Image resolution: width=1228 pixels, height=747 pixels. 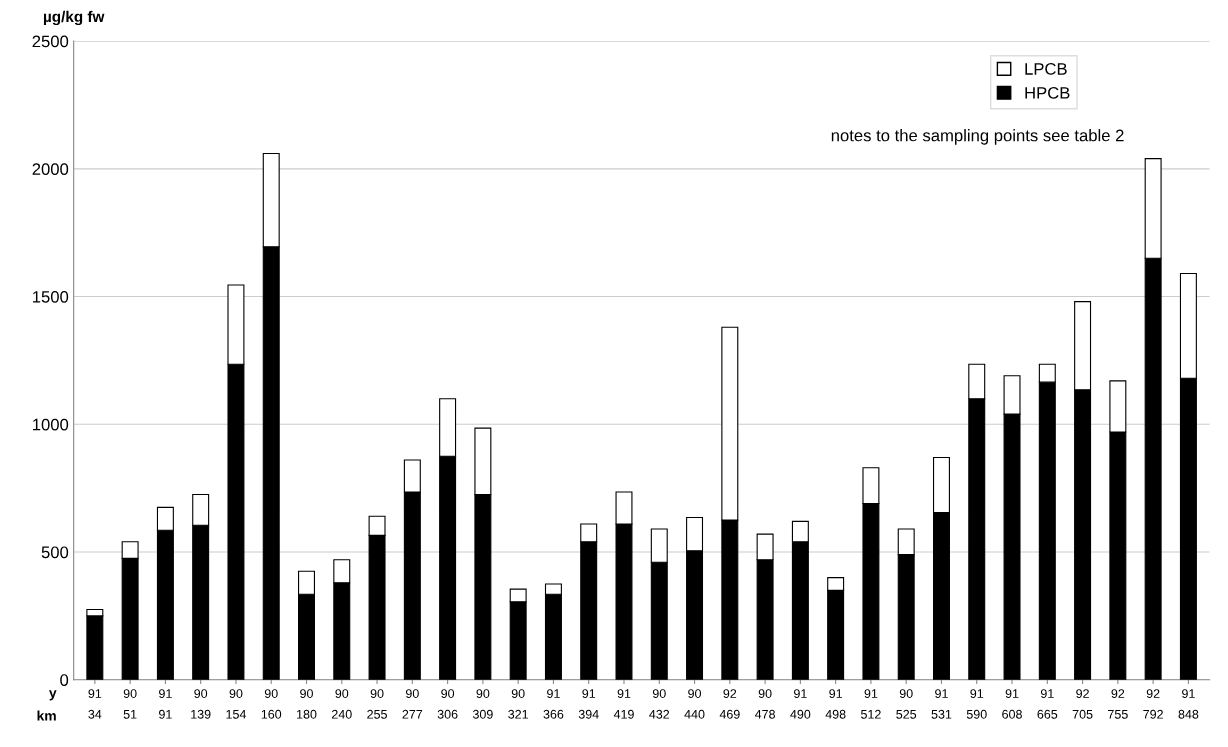 I want to click on legend-label: LPCB, so click(x=1046, y=69).